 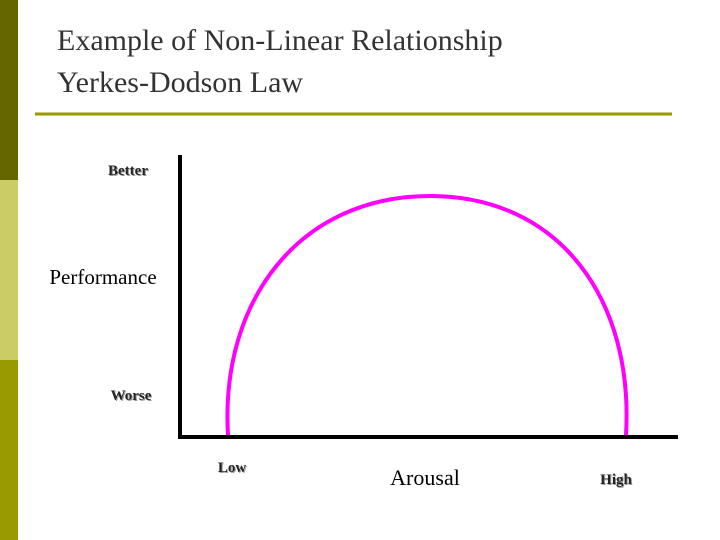 I want to click on x-axis-label: Arousal, so click(x=425, y=477).